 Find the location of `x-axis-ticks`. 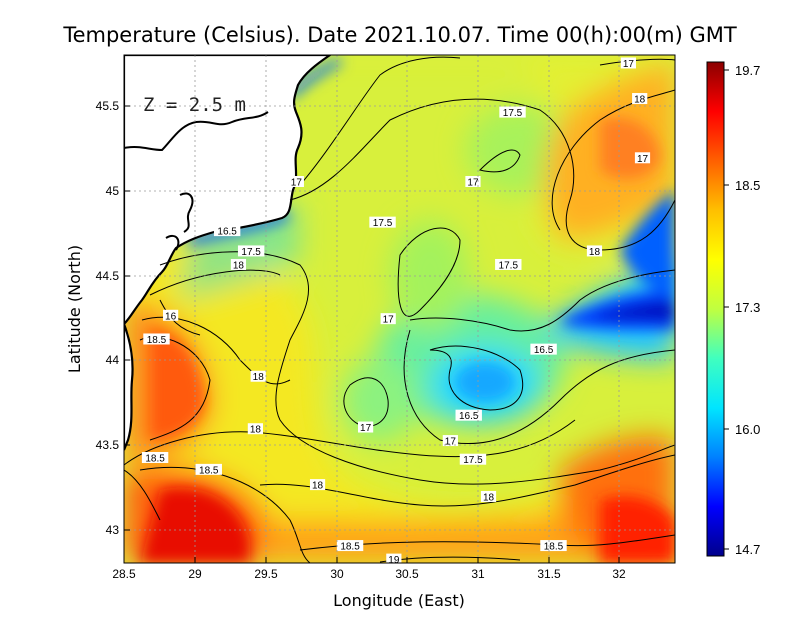

x-axis-ticks is located at coordinates (371, 560).